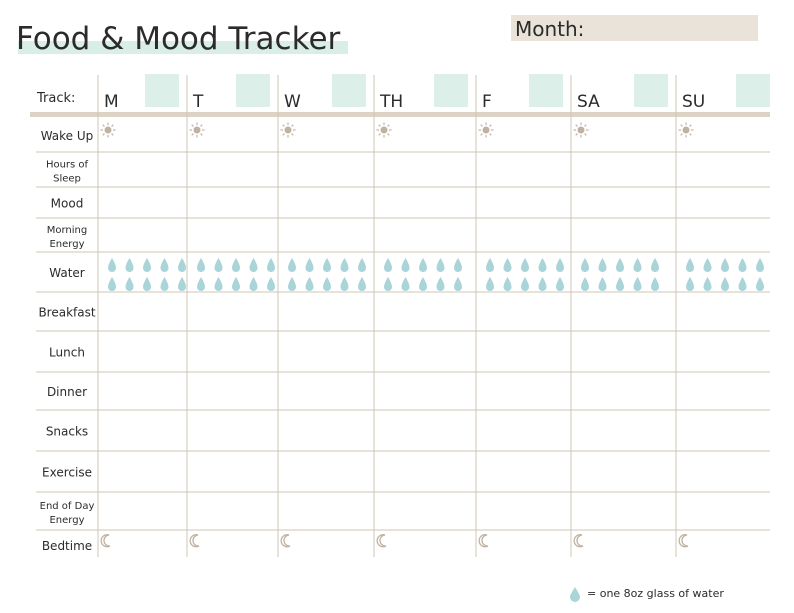 The width and height of the screenshot is (794, 613). What do you see at coordinates (549, 29) in the screenshot?
I see `month-label: Month:` at bounding box center [549, 29].